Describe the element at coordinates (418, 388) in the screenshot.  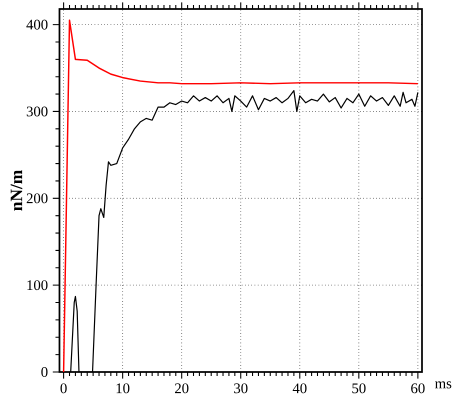
I see `x-tick-label: 60` at that location.